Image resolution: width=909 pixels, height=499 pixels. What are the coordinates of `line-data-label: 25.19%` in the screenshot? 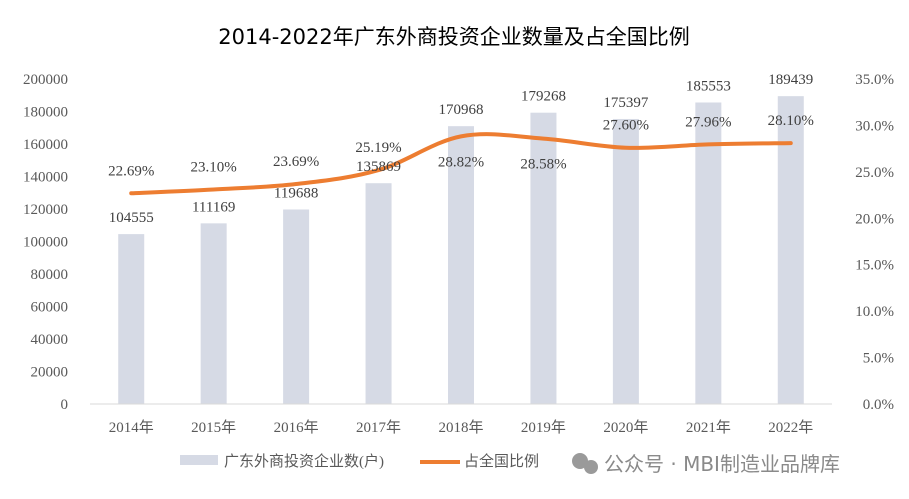 It's located at (378, 148).